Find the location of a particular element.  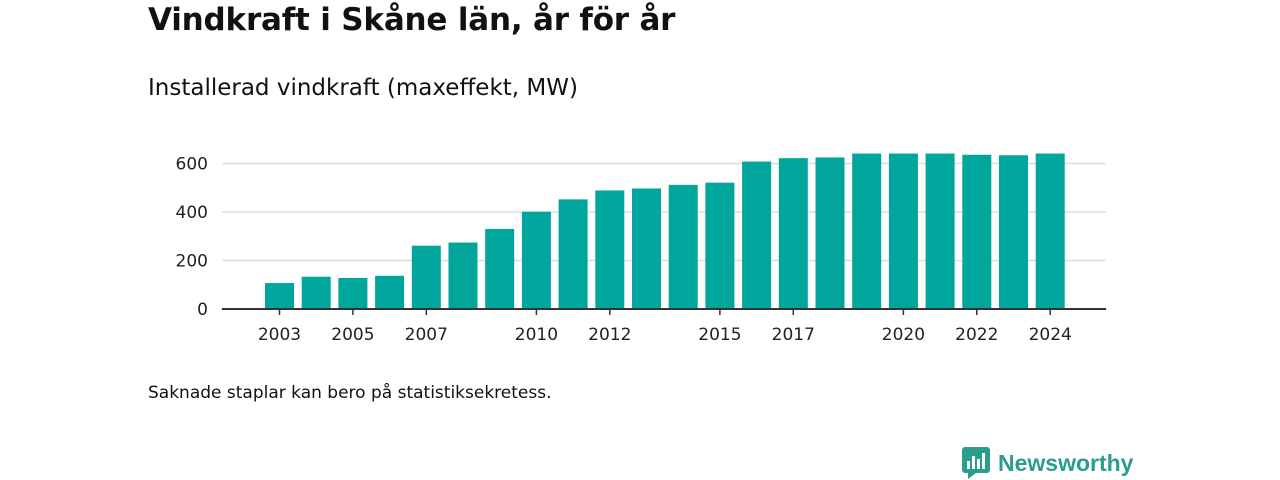

x-tick-label-2017: 2017 is located at coordinates (793, 335).